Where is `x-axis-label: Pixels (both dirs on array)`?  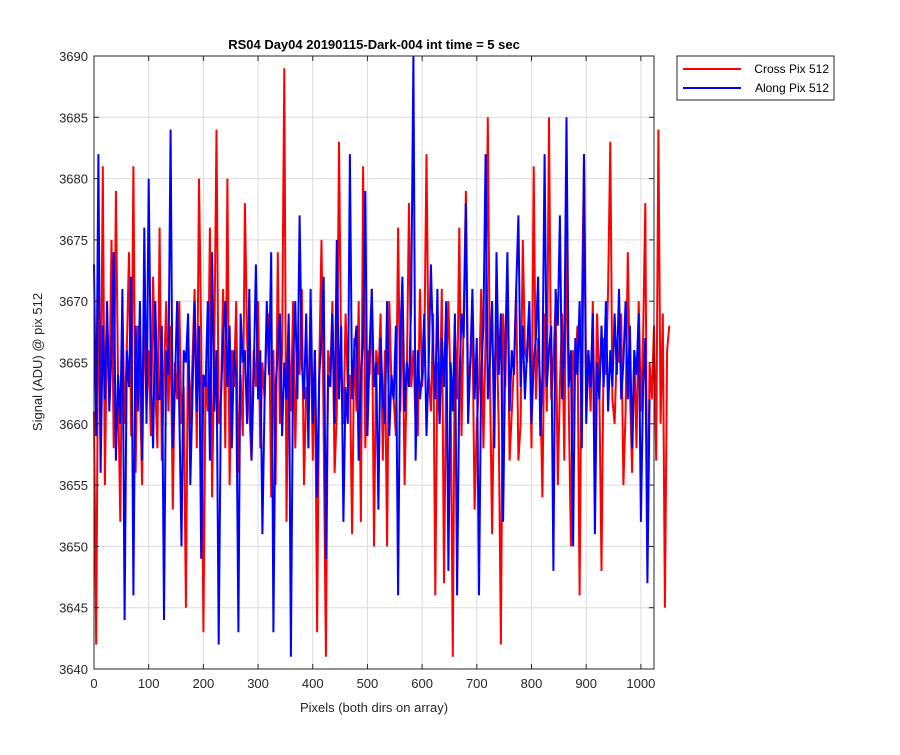 x-axis-label: Pixels (both dirs on array) is located at coordinates (374, 707).